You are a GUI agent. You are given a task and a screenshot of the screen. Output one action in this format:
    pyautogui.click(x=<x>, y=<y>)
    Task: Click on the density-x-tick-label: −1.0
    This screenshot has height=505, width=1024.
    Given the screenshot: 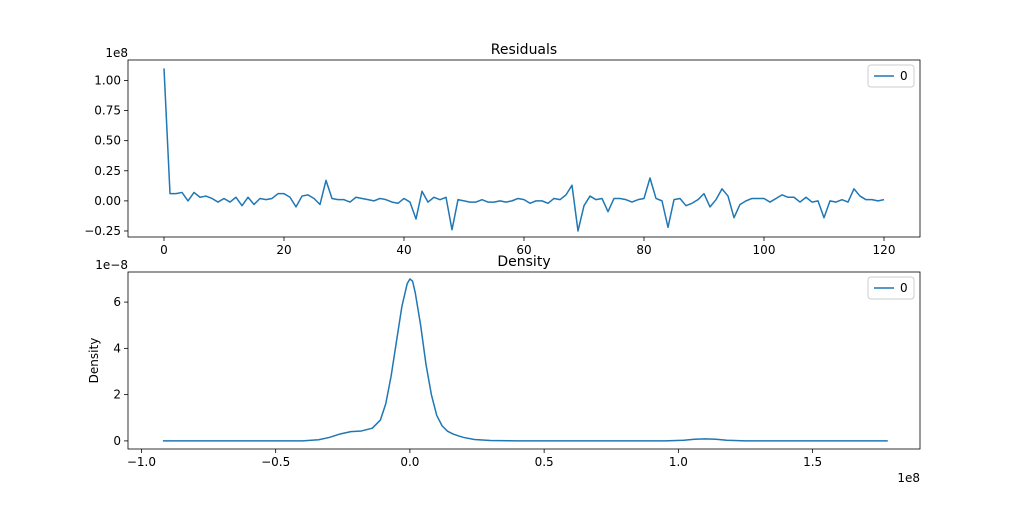 What is the action you would take?
    pyautogui.click(x=141, y=462)
    